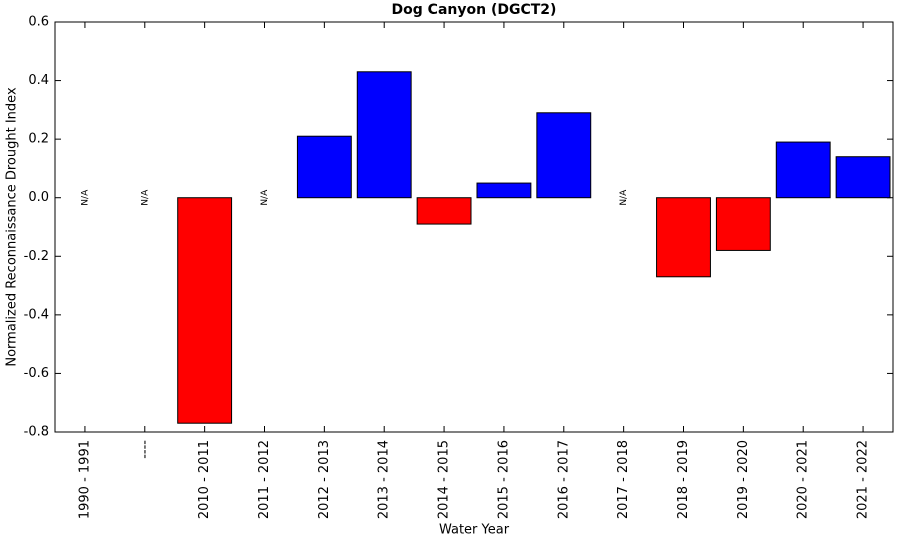 The image size is (900, 541). I want to click on x-axis-label: Water Year, so click(474, 530).